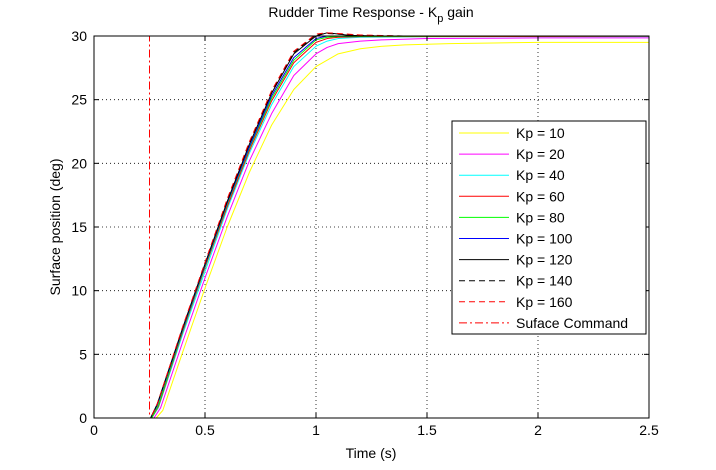 The height and width of the screenshot is (470, 716). I want to click on legend-item-kp-140: Kp = 140, so click(516, 281).